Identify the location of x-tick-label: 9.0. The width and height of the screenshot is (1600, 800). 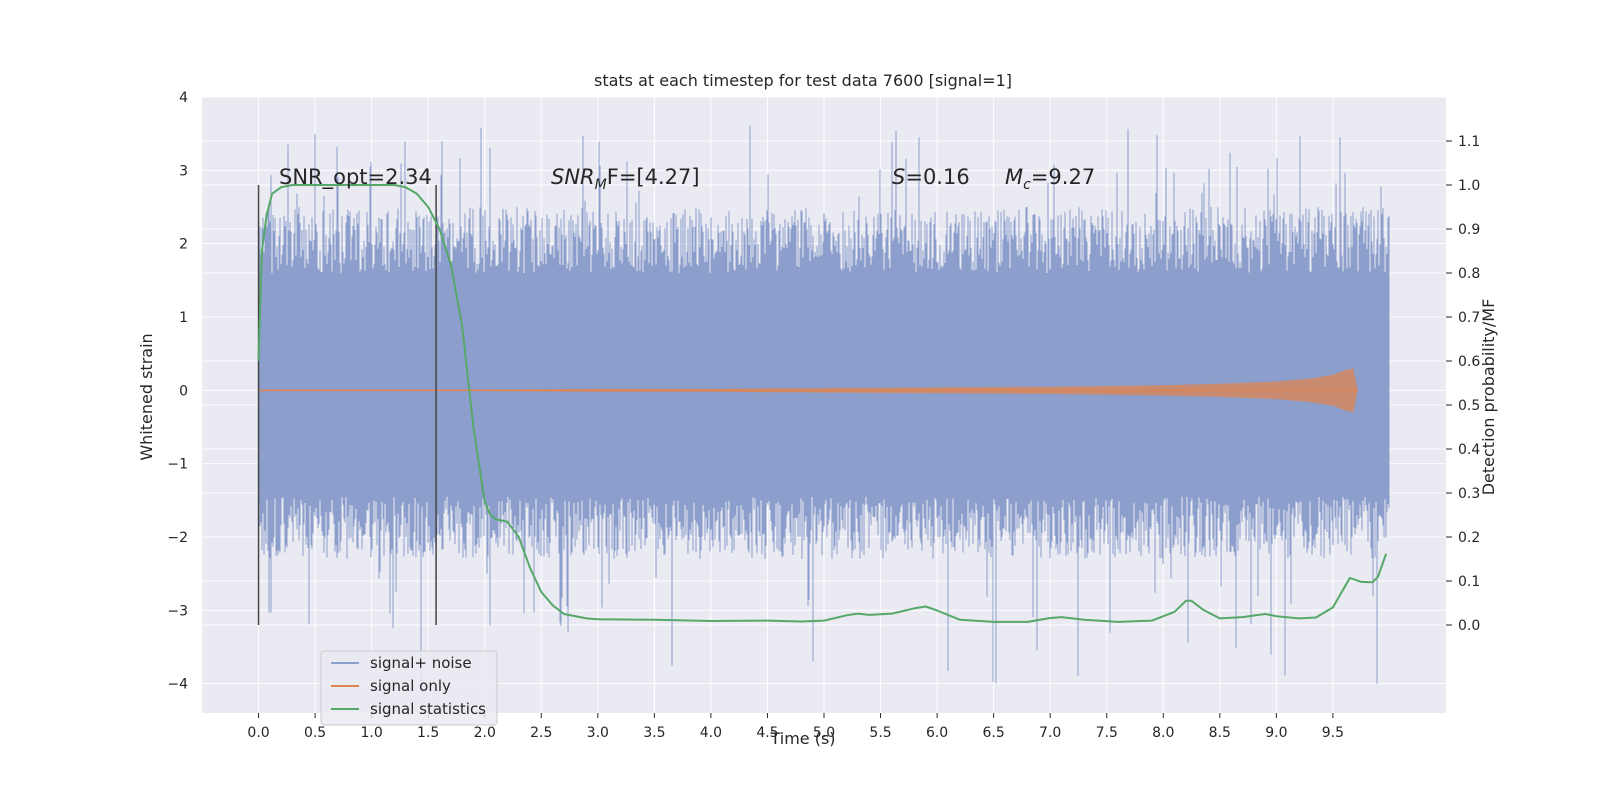
(1276, 733).